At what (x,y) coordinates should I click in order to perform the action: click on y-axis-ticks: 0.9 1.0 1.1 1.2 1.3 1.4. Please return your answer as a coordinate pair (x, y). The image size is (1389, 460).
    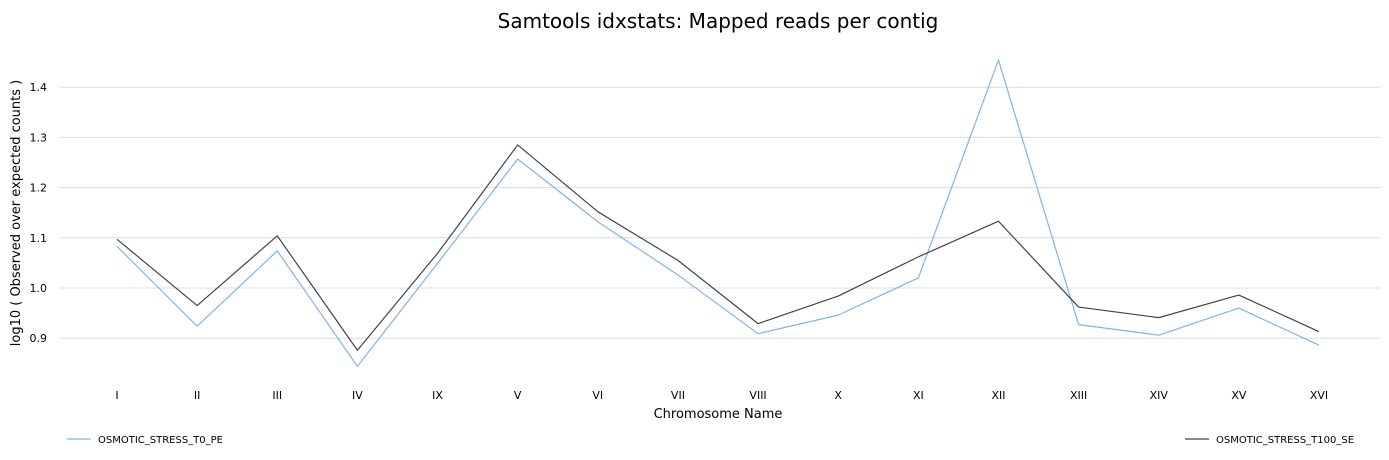
    Looking at the image, I should click on (39, 213).